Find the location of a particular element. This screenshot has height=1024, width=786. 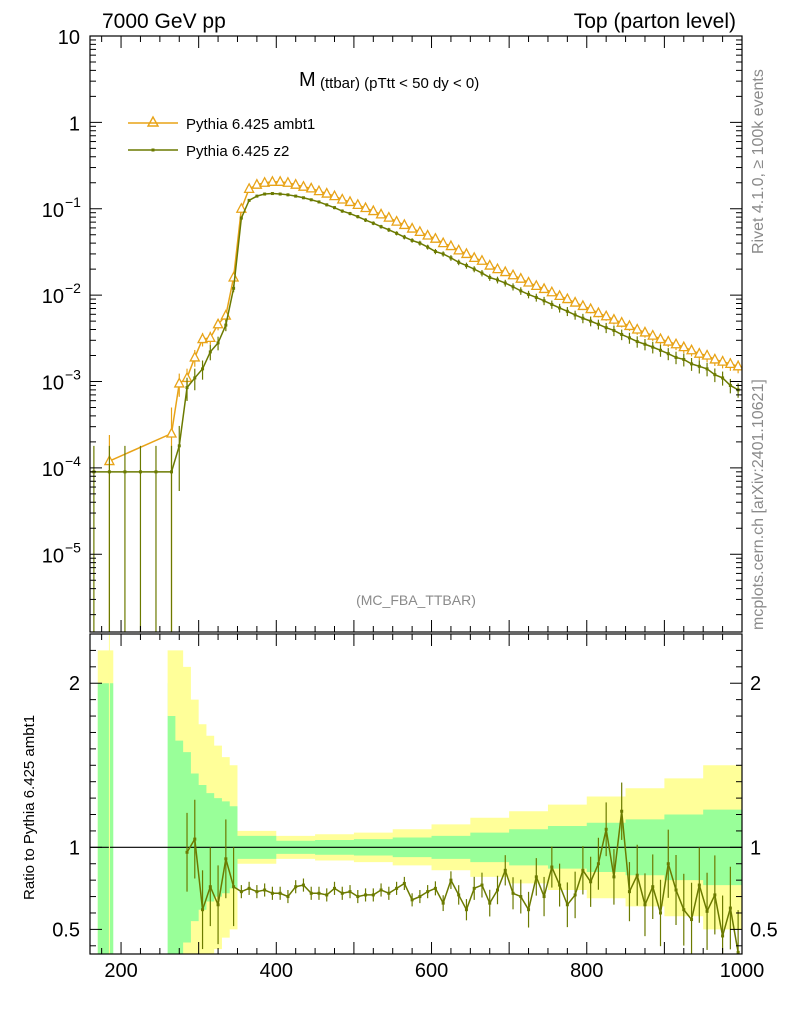

header-right: Top (parton level) is located at coordinates (655, 21).